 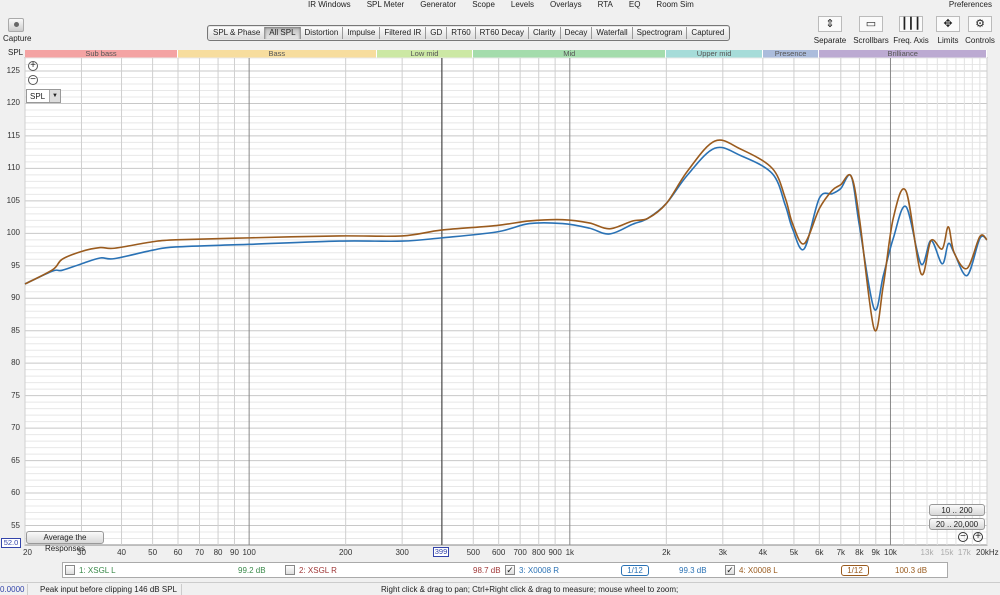 What do you see at coordinates (841, 552) in the screenshot?
I see `x-tick-label: 7k` at bounding box center [841, 552].